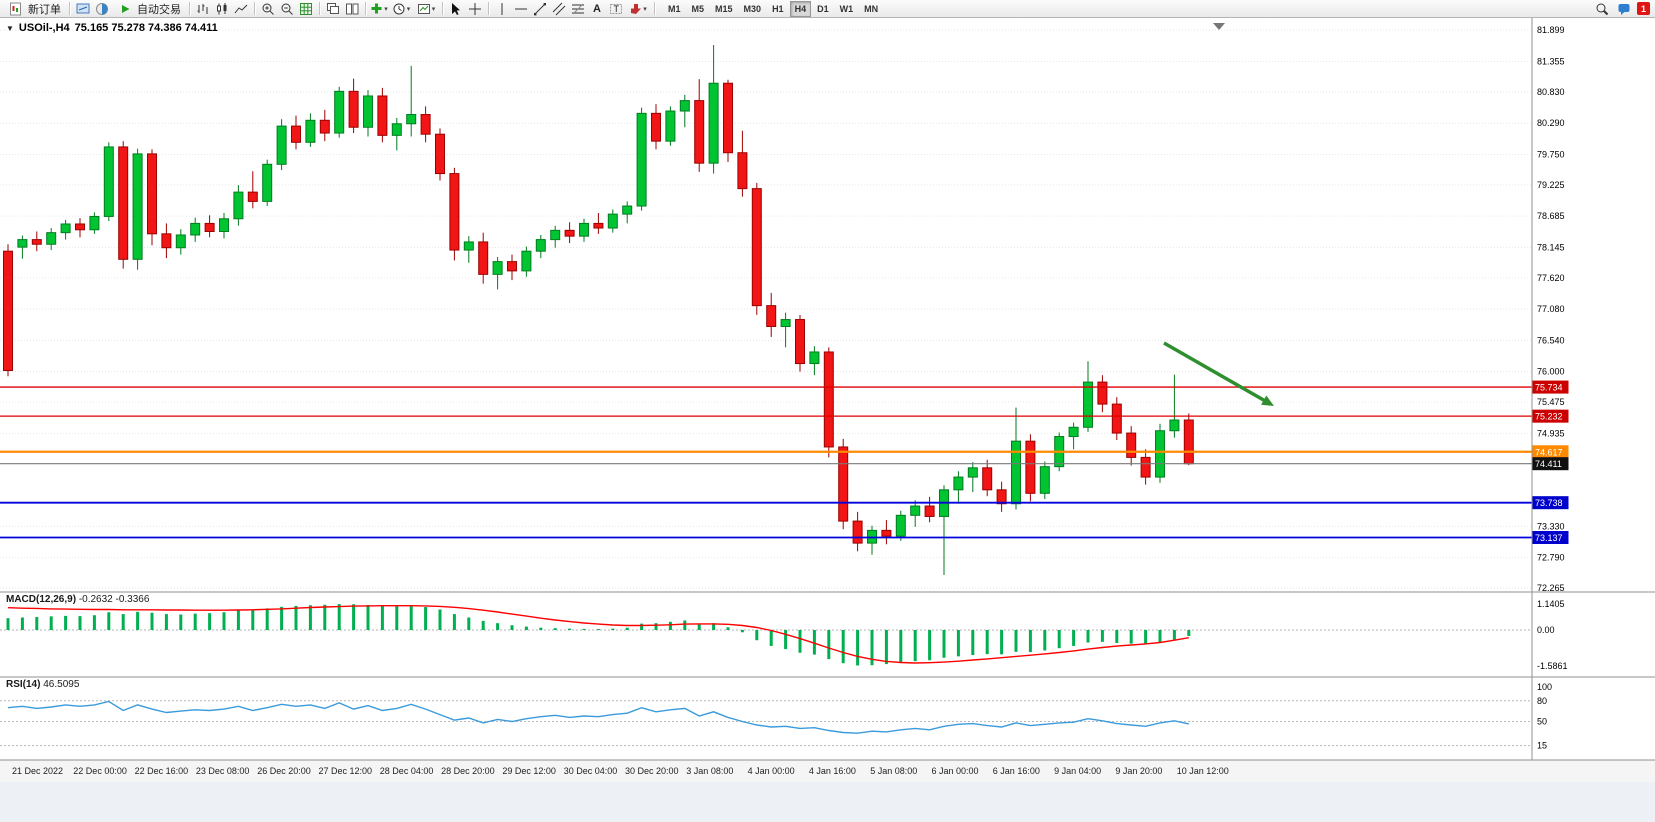 The width and height of the screenshot is (1655, 822). I want to click on horizontal-line-button, so click(521, 9).